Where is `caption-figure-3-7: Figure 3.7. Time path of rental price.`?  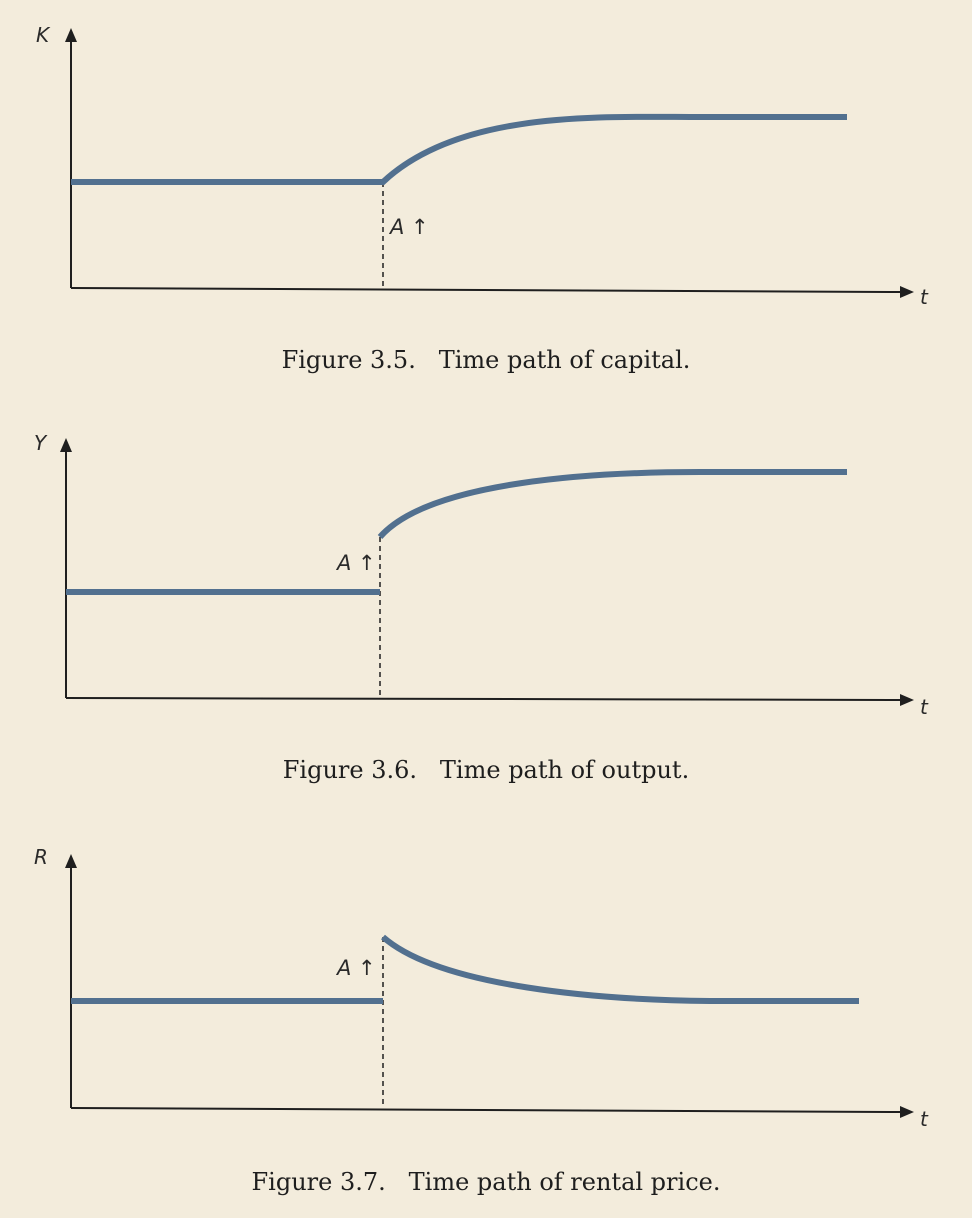 caption-figure-3-7: Figure 3.7. Time path of rental price. is located at coordinates (486, 1182).